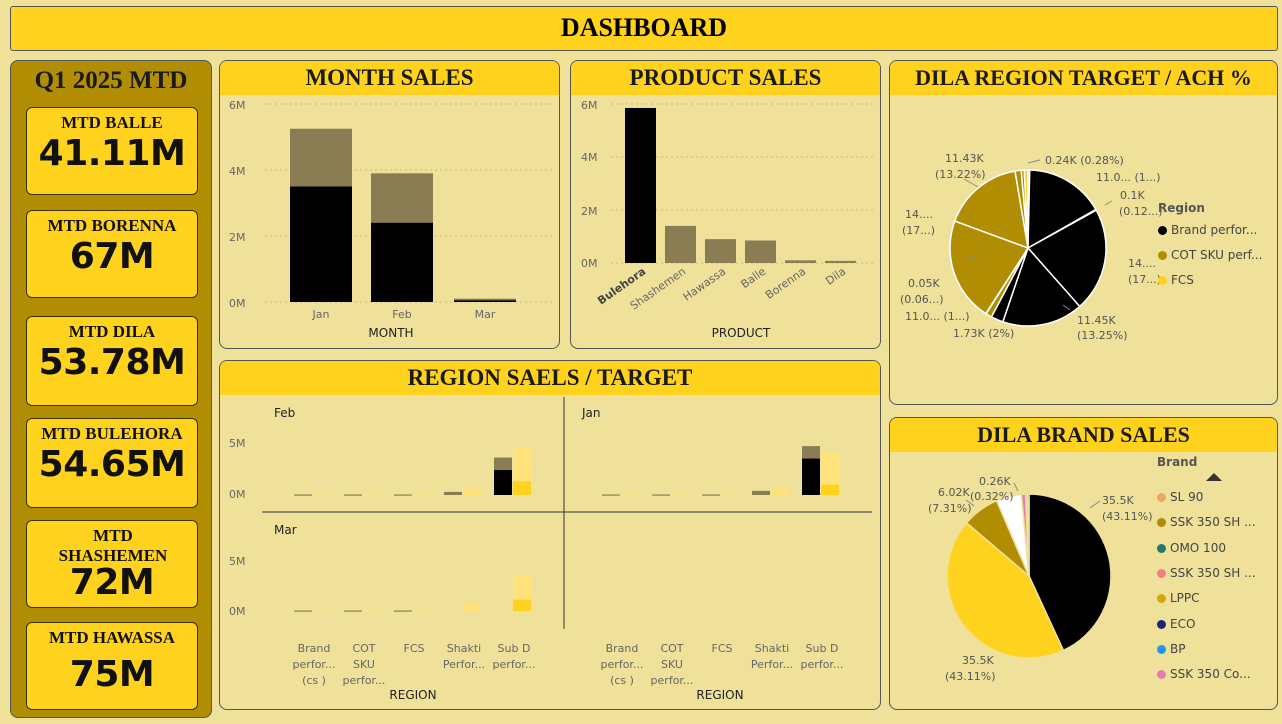 Image resolution: width=1282 pixels, height=724 pixels. Describe the element at coordinates (1214, 477) in the screenshot. I see `sort-triangle-icon` at that location.